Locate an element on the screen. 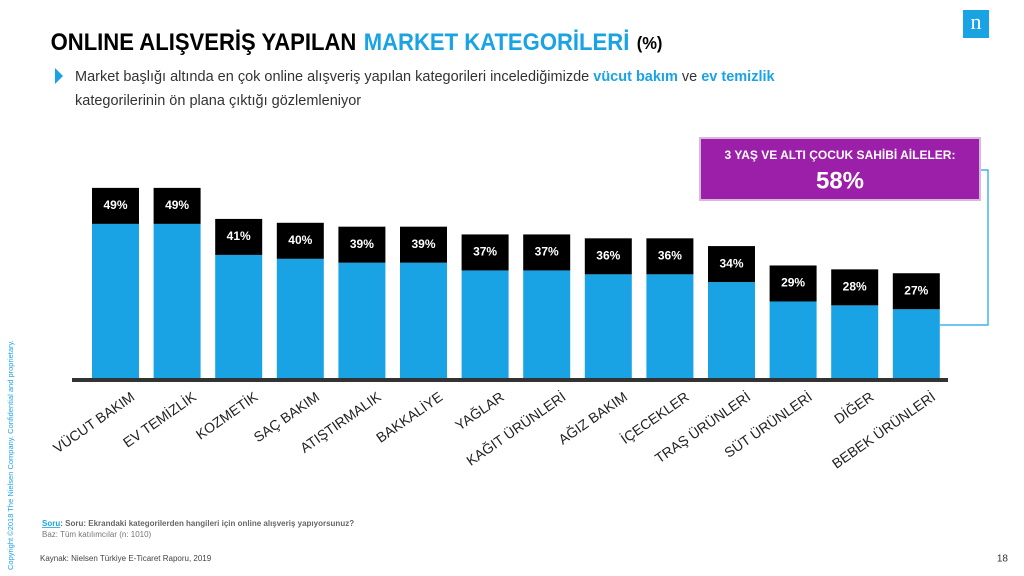 The height and width of the screenshot is (576, 1024). x-tick-label: KOZMETİK is located at coordinates (226, 414).